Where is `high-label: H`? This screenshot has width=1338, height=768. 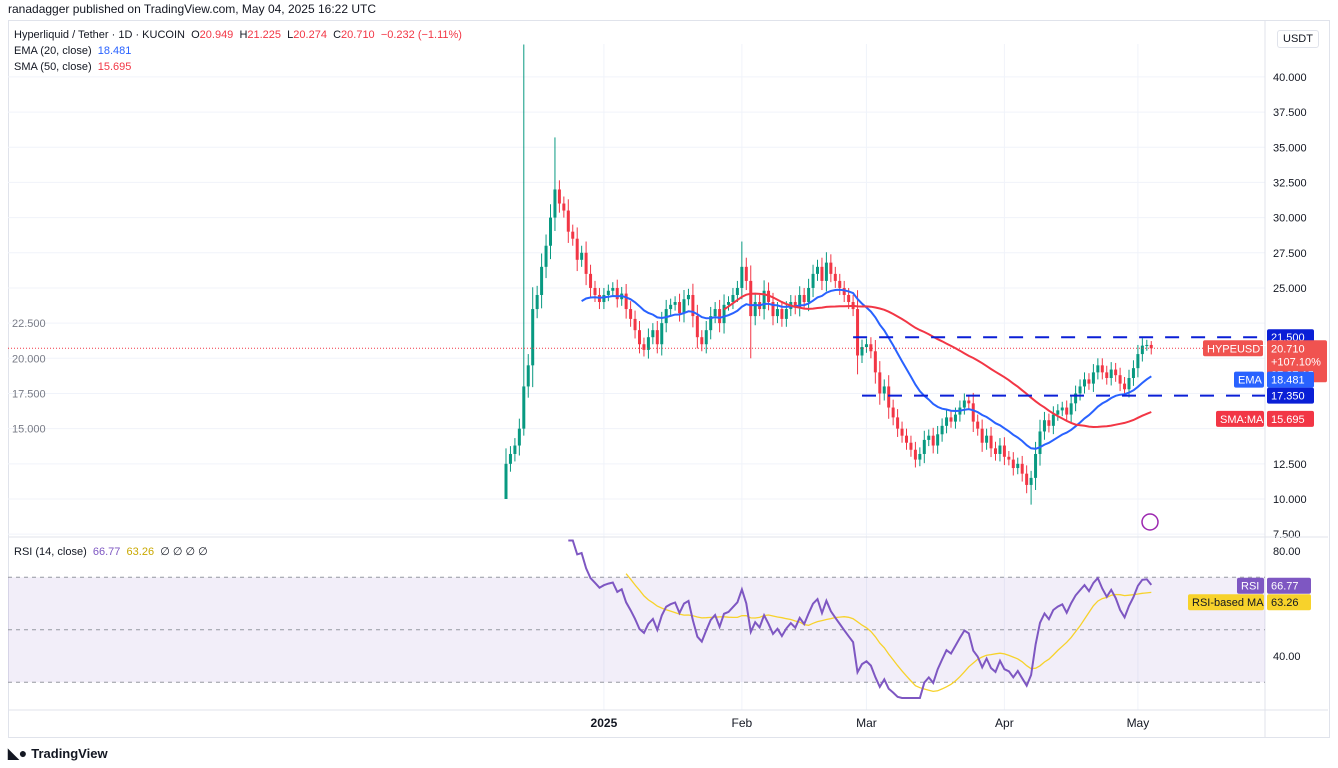 high-label: H is located at coordinates (243, 35).